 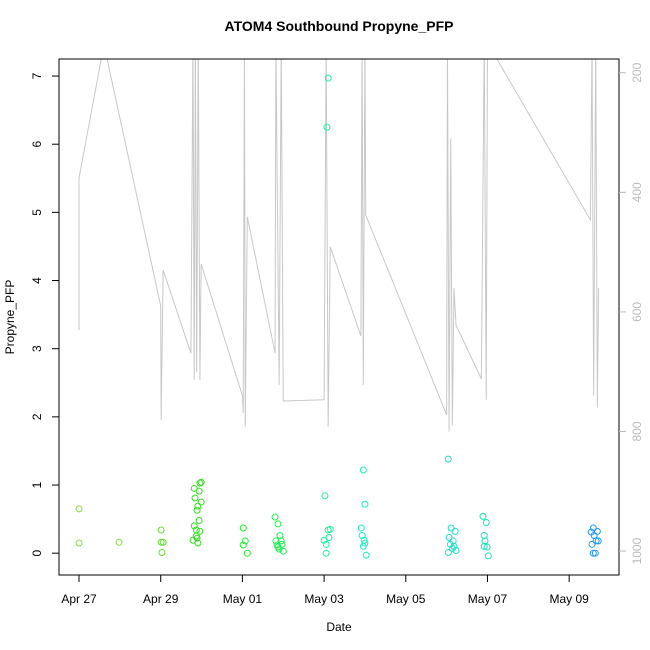 What do you see at coordinates (569, 599) in the screenshot?
I see `x-tick-label: May 09` at bounding box center [569, 599].